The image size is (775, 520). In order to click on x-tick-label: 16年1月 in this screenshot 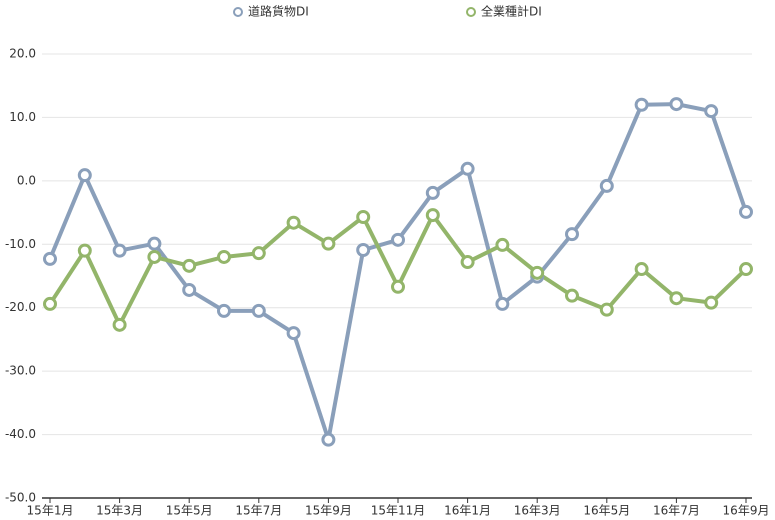, I will do `click(467, 511)`.